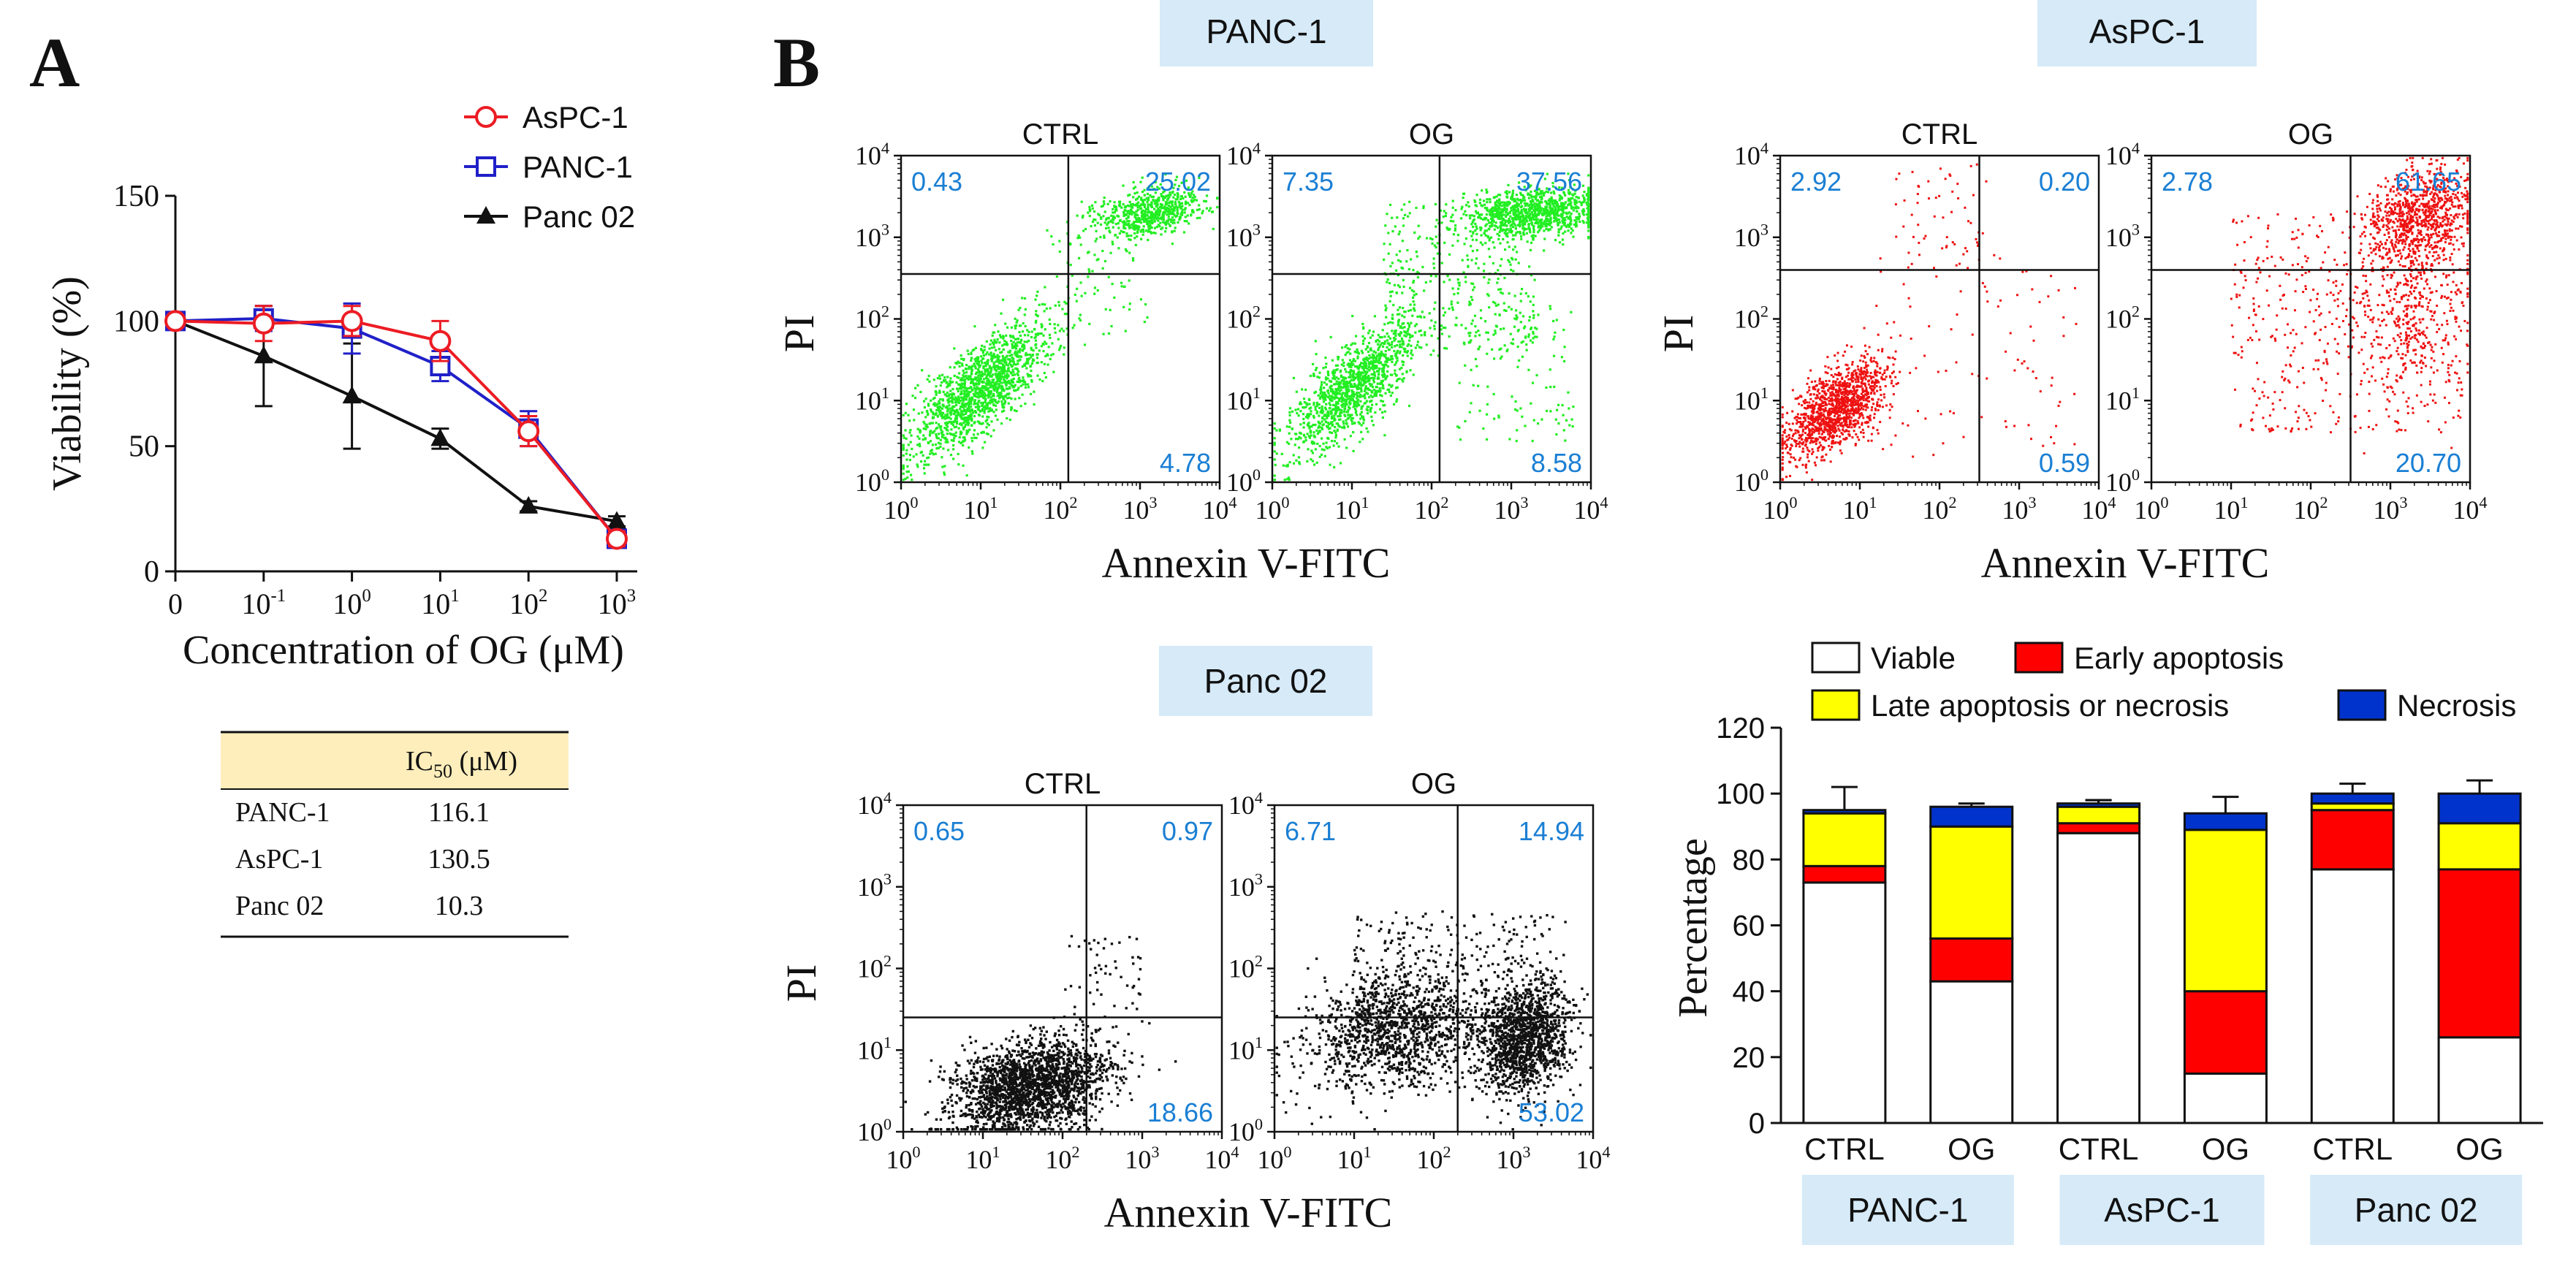 The width and height of the screenshot is (2576, 1283). I want to click on quadrant-label-upper-right: 25.02, so click(1178, 182).